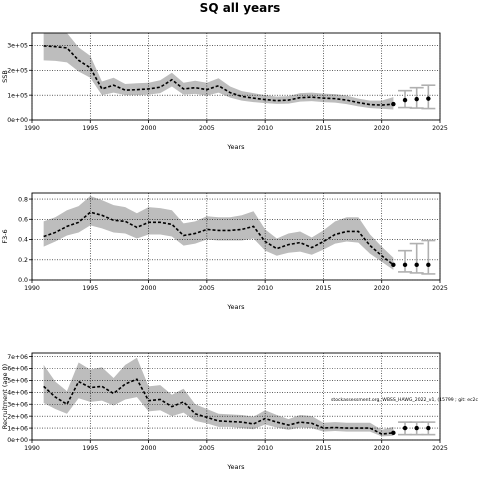 The width and height of the screenshot is (480, 480). What do you see at coordinates (23, 240) in the screenshot?
I see `y-tick-label: 0.4` at bounding box center [23, 240].